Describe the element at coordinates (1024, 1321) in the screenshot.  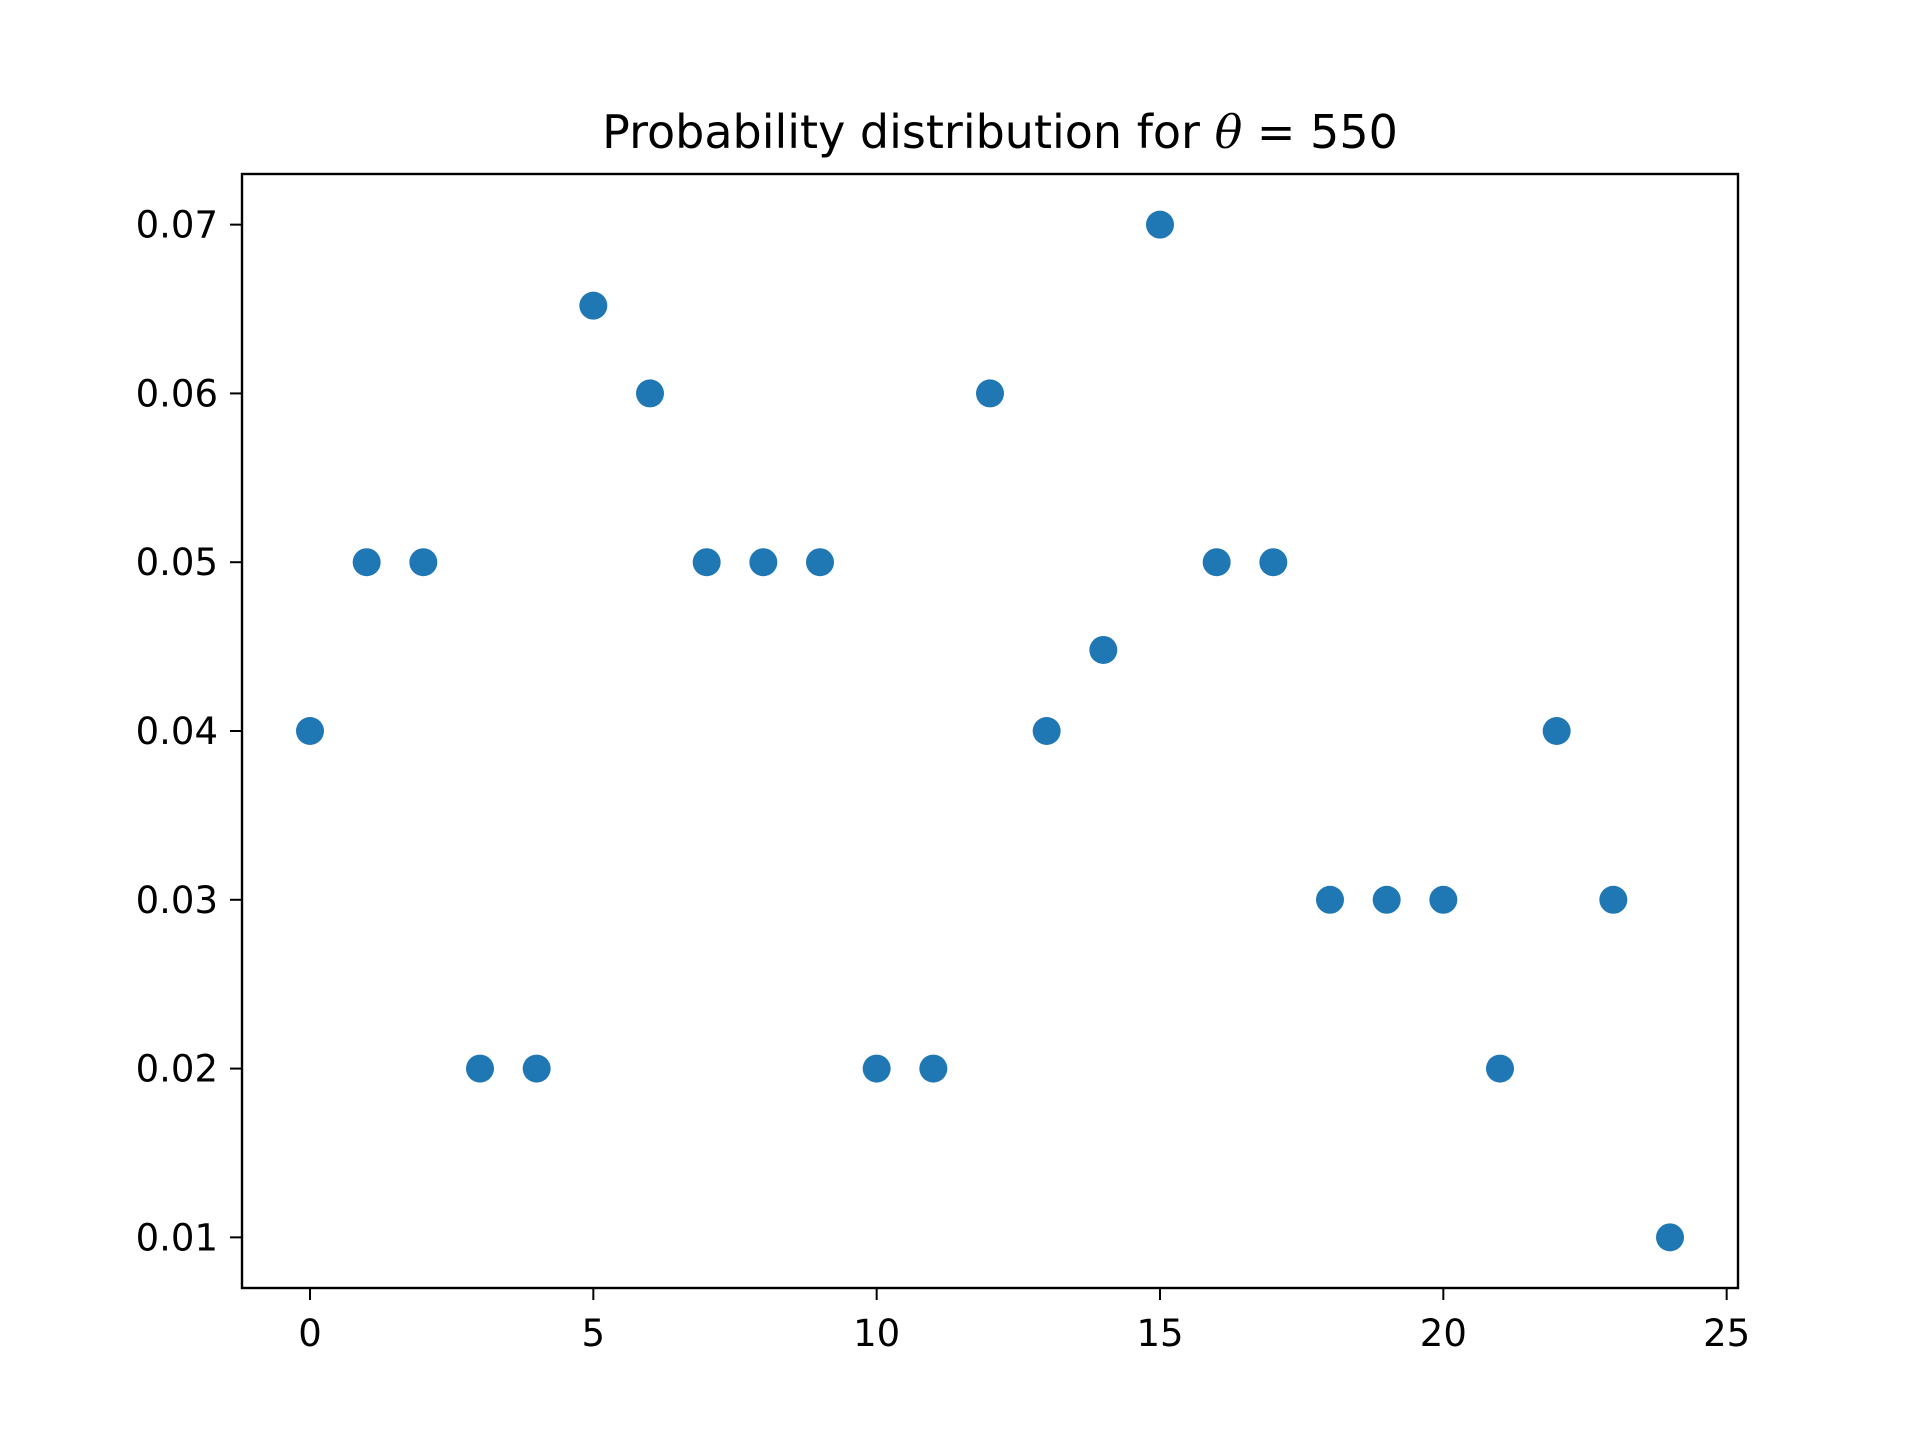
I see `x-axis: 0 5 10 15 20 25` at that location.